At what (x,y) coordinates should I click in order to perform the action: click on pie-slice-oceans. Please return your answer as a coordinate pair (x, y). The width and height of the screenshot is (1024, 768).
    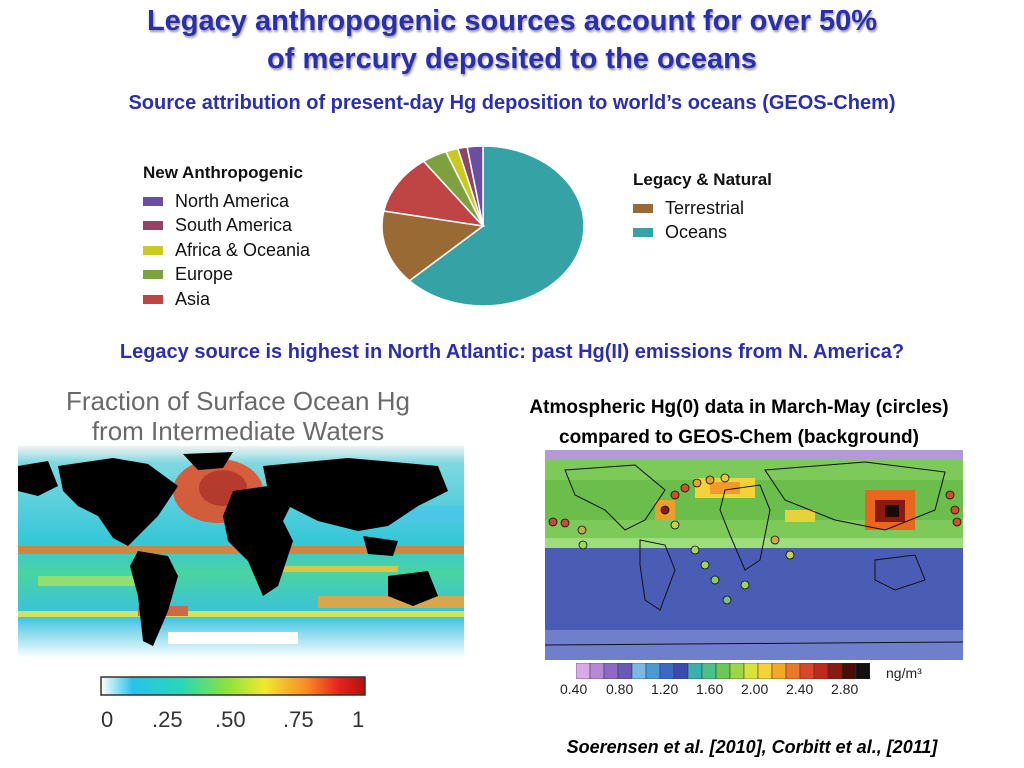
    Looking at the image, I should click on (496, 226).